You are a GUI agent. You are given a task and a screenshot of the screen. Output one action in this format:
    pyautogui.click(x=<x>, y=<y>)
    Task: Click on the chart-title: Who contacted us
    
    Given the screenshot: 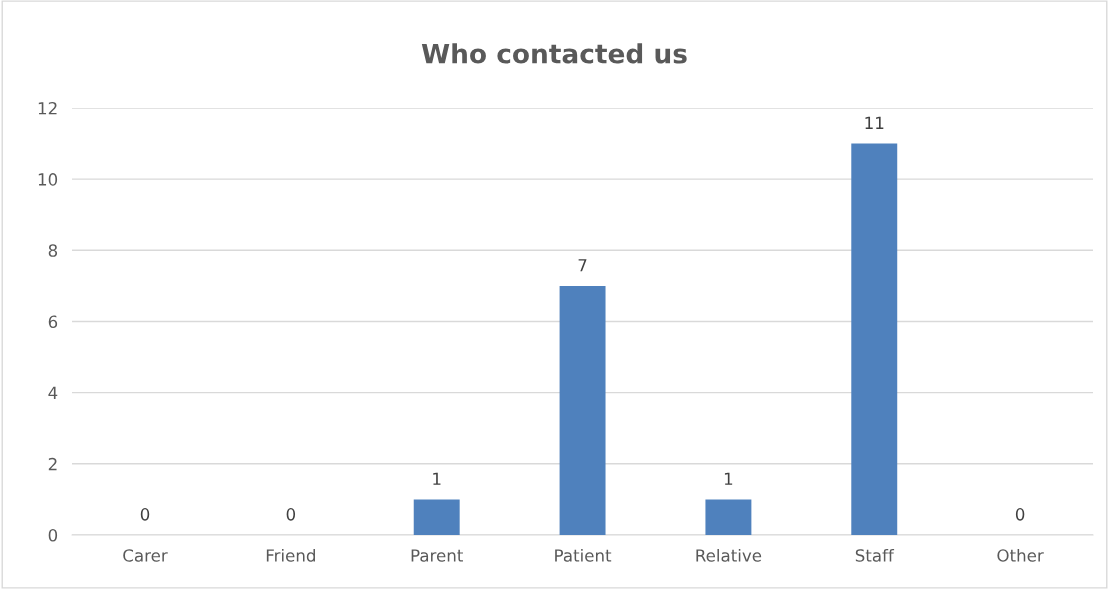 What is the action you would take?
    pyautogui.click(x=554, y=53)
    